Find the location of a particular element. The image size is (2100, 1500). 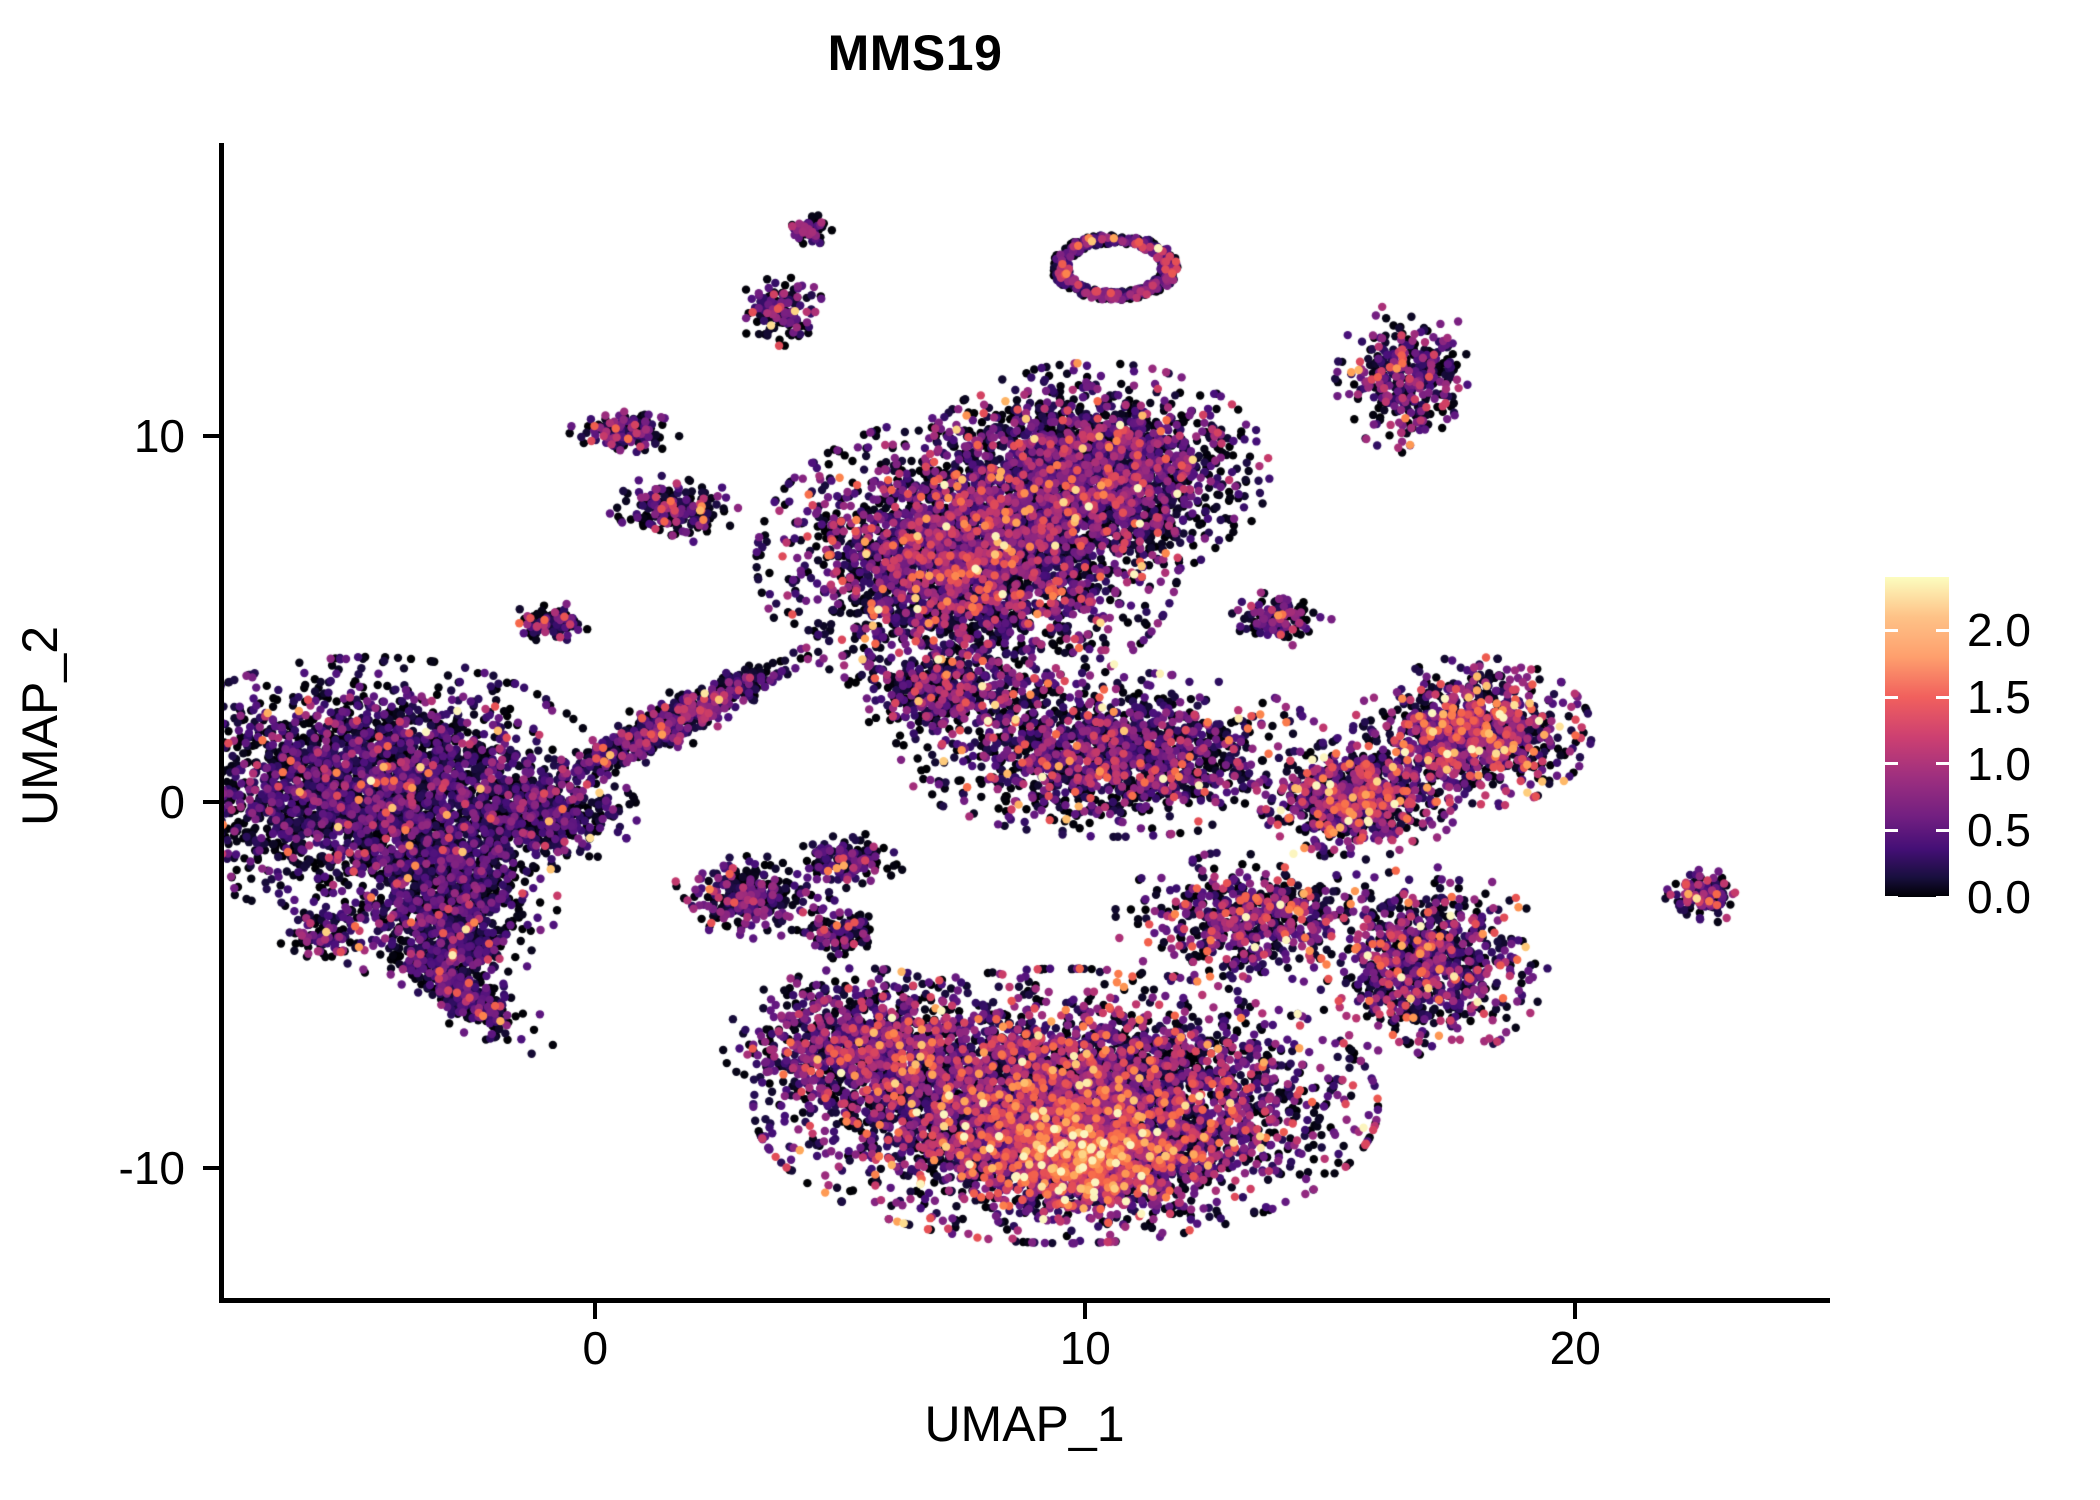

y-tick-label: 10 is located at coordinates (159, 435).